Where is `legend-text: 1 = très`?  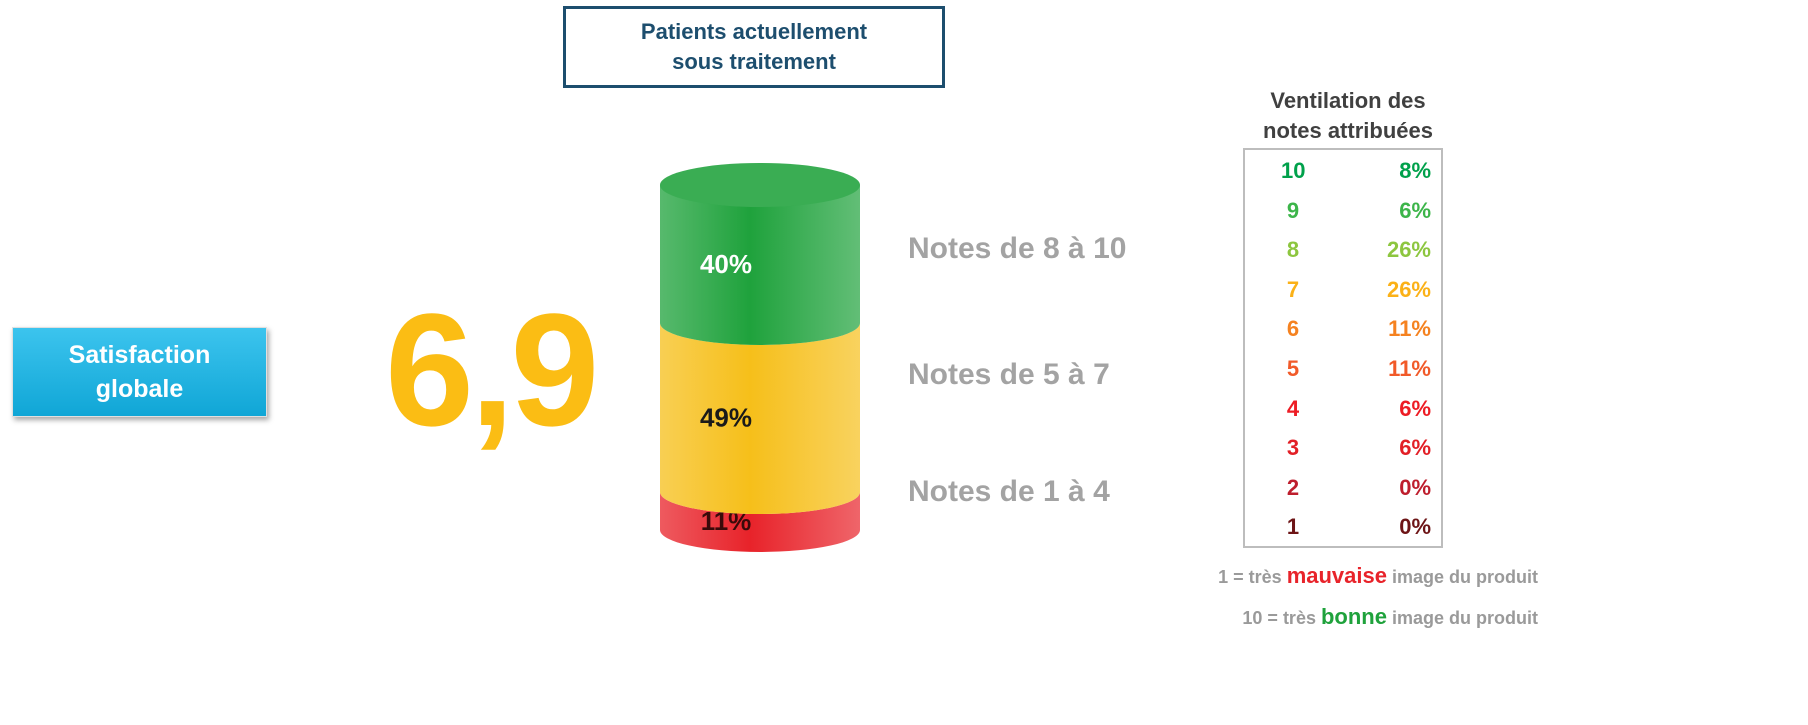
legend-text: 1 = très is located at coordinates (1250, 577).